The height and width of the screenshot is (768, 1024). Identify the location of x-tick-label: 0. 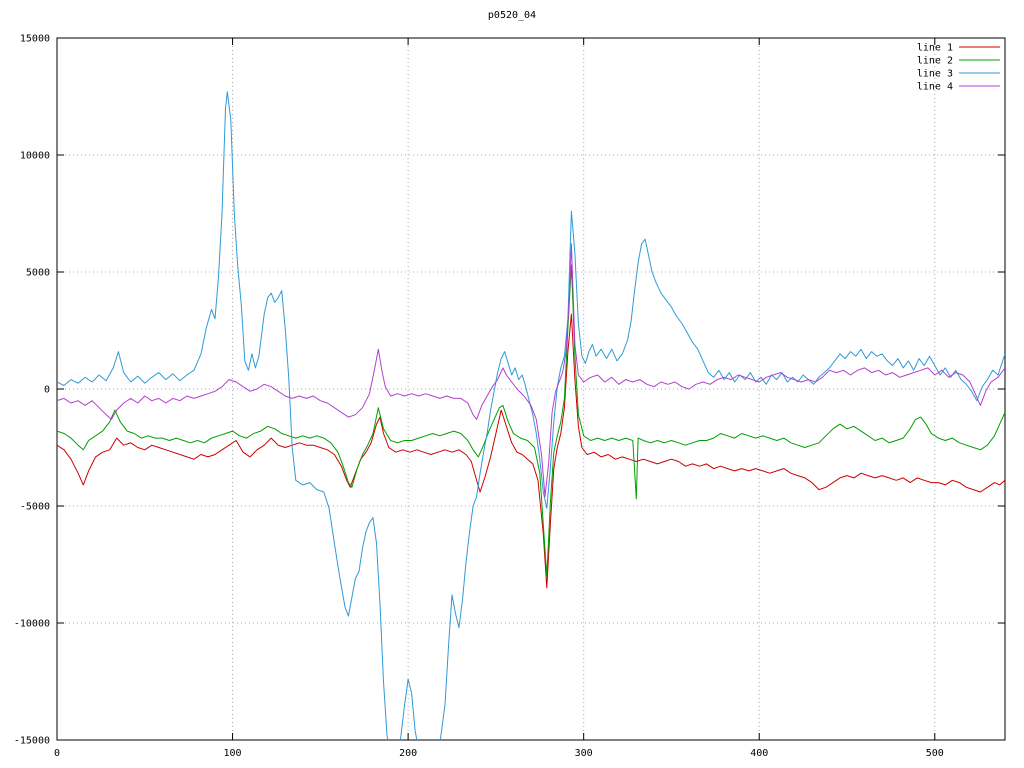
(57, 753).